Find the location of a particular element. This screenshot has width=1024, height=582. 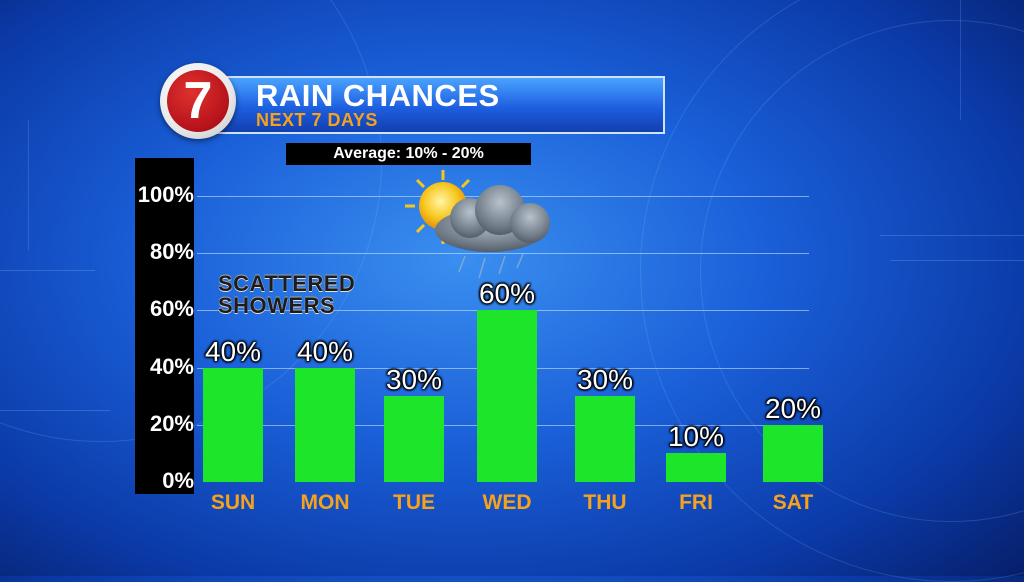

x-tick-label: MON is located at coordinates (325, 502).